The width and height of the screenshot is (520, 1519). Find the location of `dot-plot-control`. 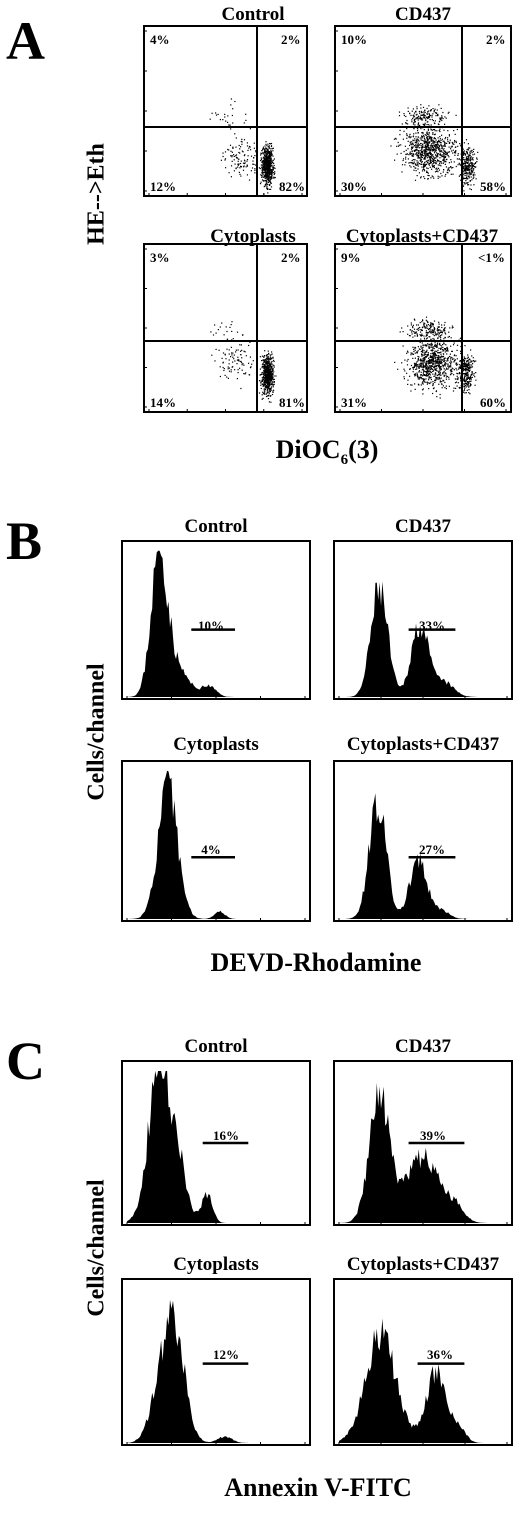

dot-plot-control is located at coordinates (225, 111).